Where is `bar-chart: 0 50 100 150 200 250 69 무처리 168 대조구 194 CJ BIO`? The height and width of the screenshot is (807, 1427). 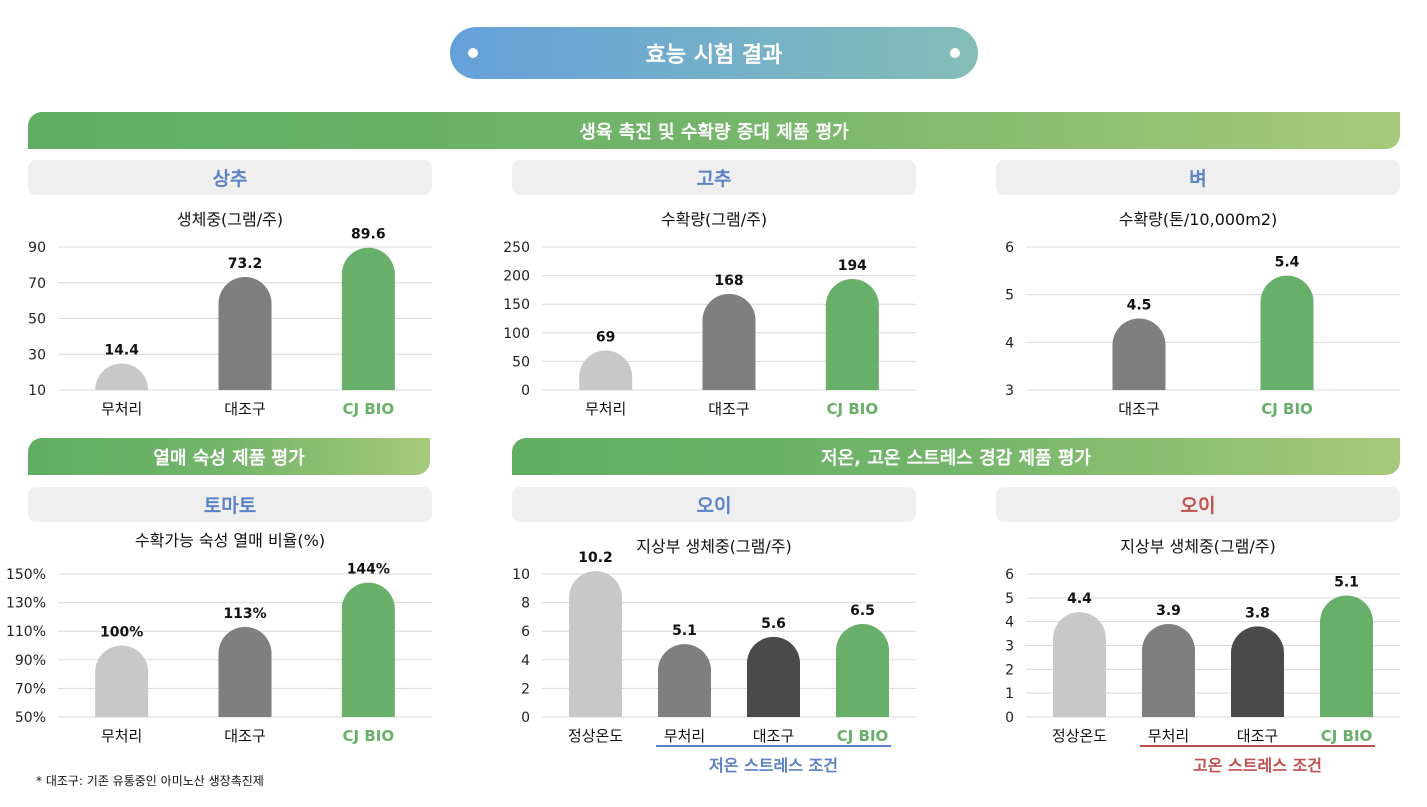 bar-chart: 0 50 100 150 200 250 69 무처리 168 대조구 194 CJ BIO is located at coordinates (709, 329).